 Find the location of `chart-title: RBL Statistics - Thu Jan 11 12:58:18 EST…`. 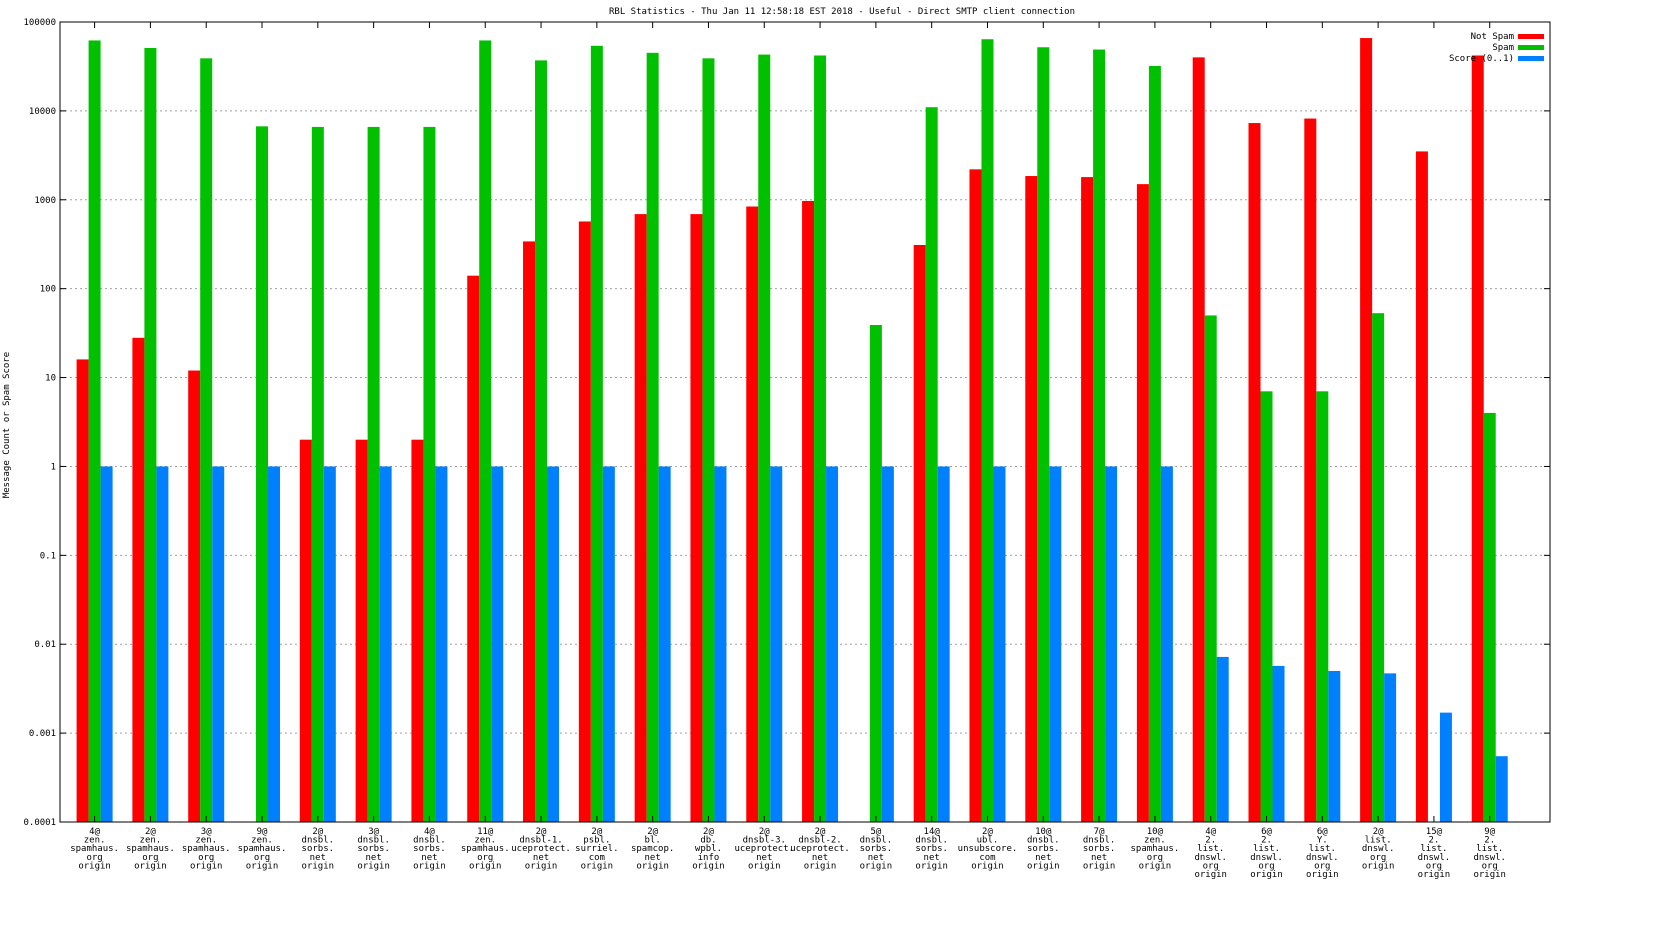

chart-title: RBL Statistics - Thu Jan 11 12:58:18 EST… is located at coordinates (842, 12).